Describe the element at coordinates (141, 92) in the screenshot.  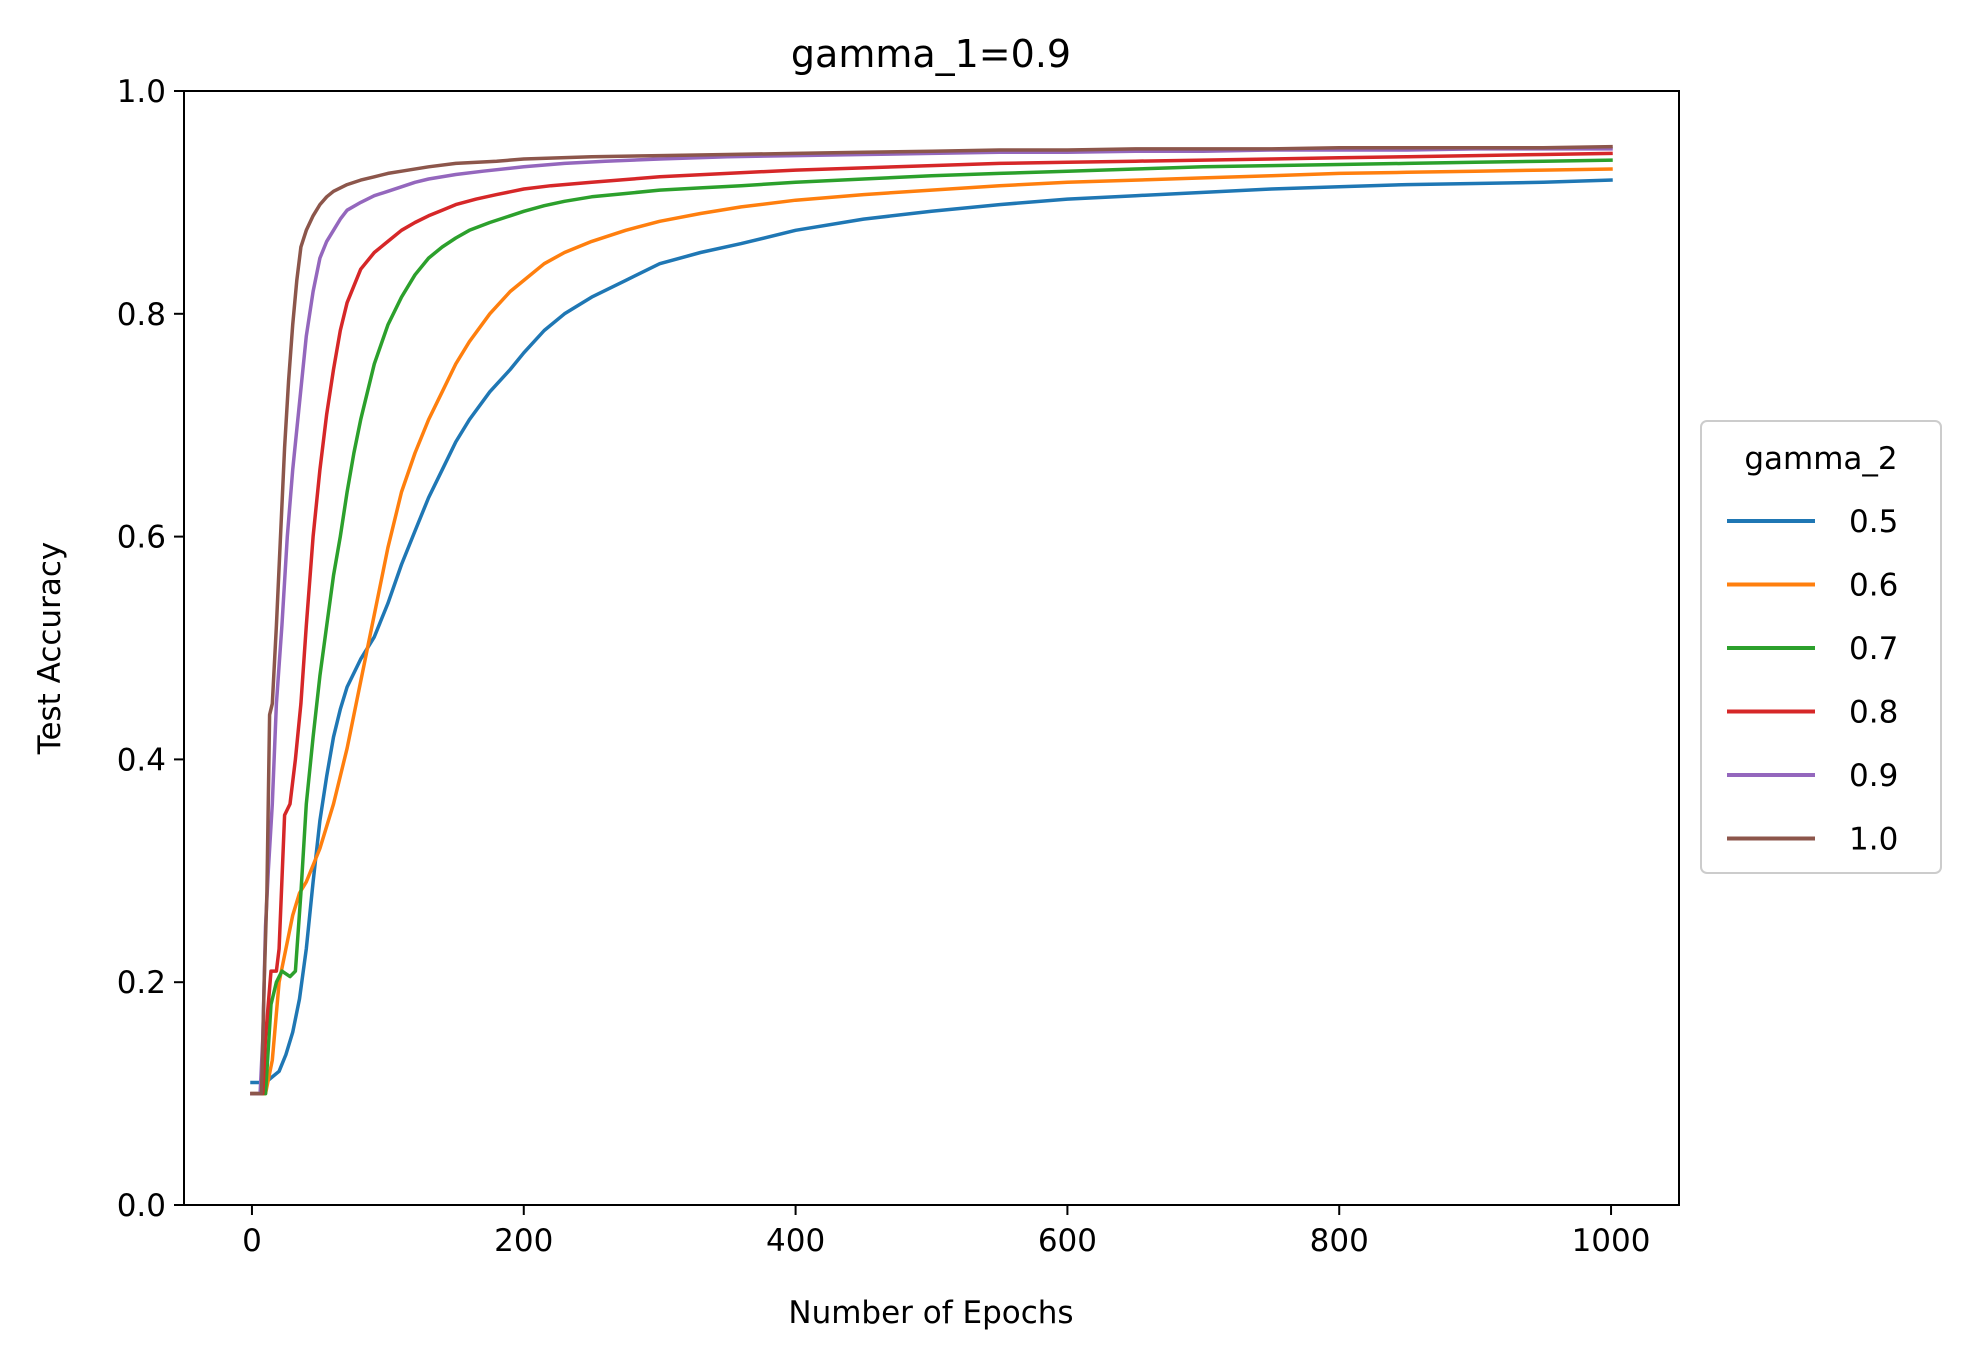
I see `y-tick-label: 1.0` at that location.